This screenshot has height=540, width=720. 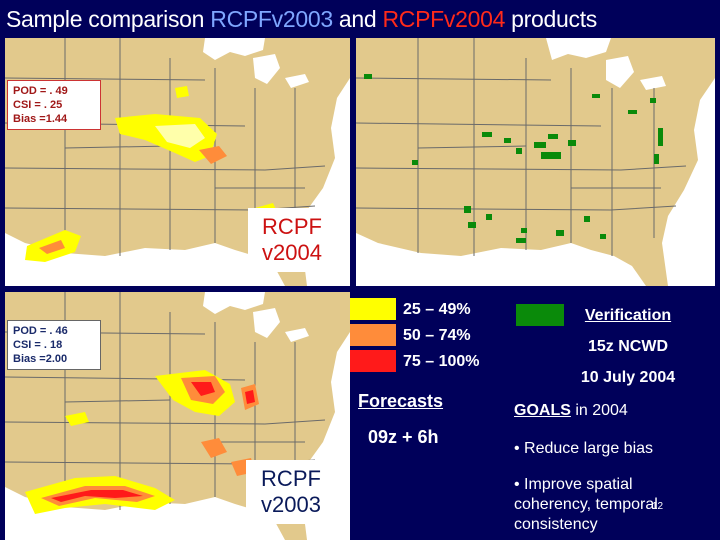 I want to click on verification-text: Verification 15z NCWD 10 July 2004, so click(x=628, y=346).